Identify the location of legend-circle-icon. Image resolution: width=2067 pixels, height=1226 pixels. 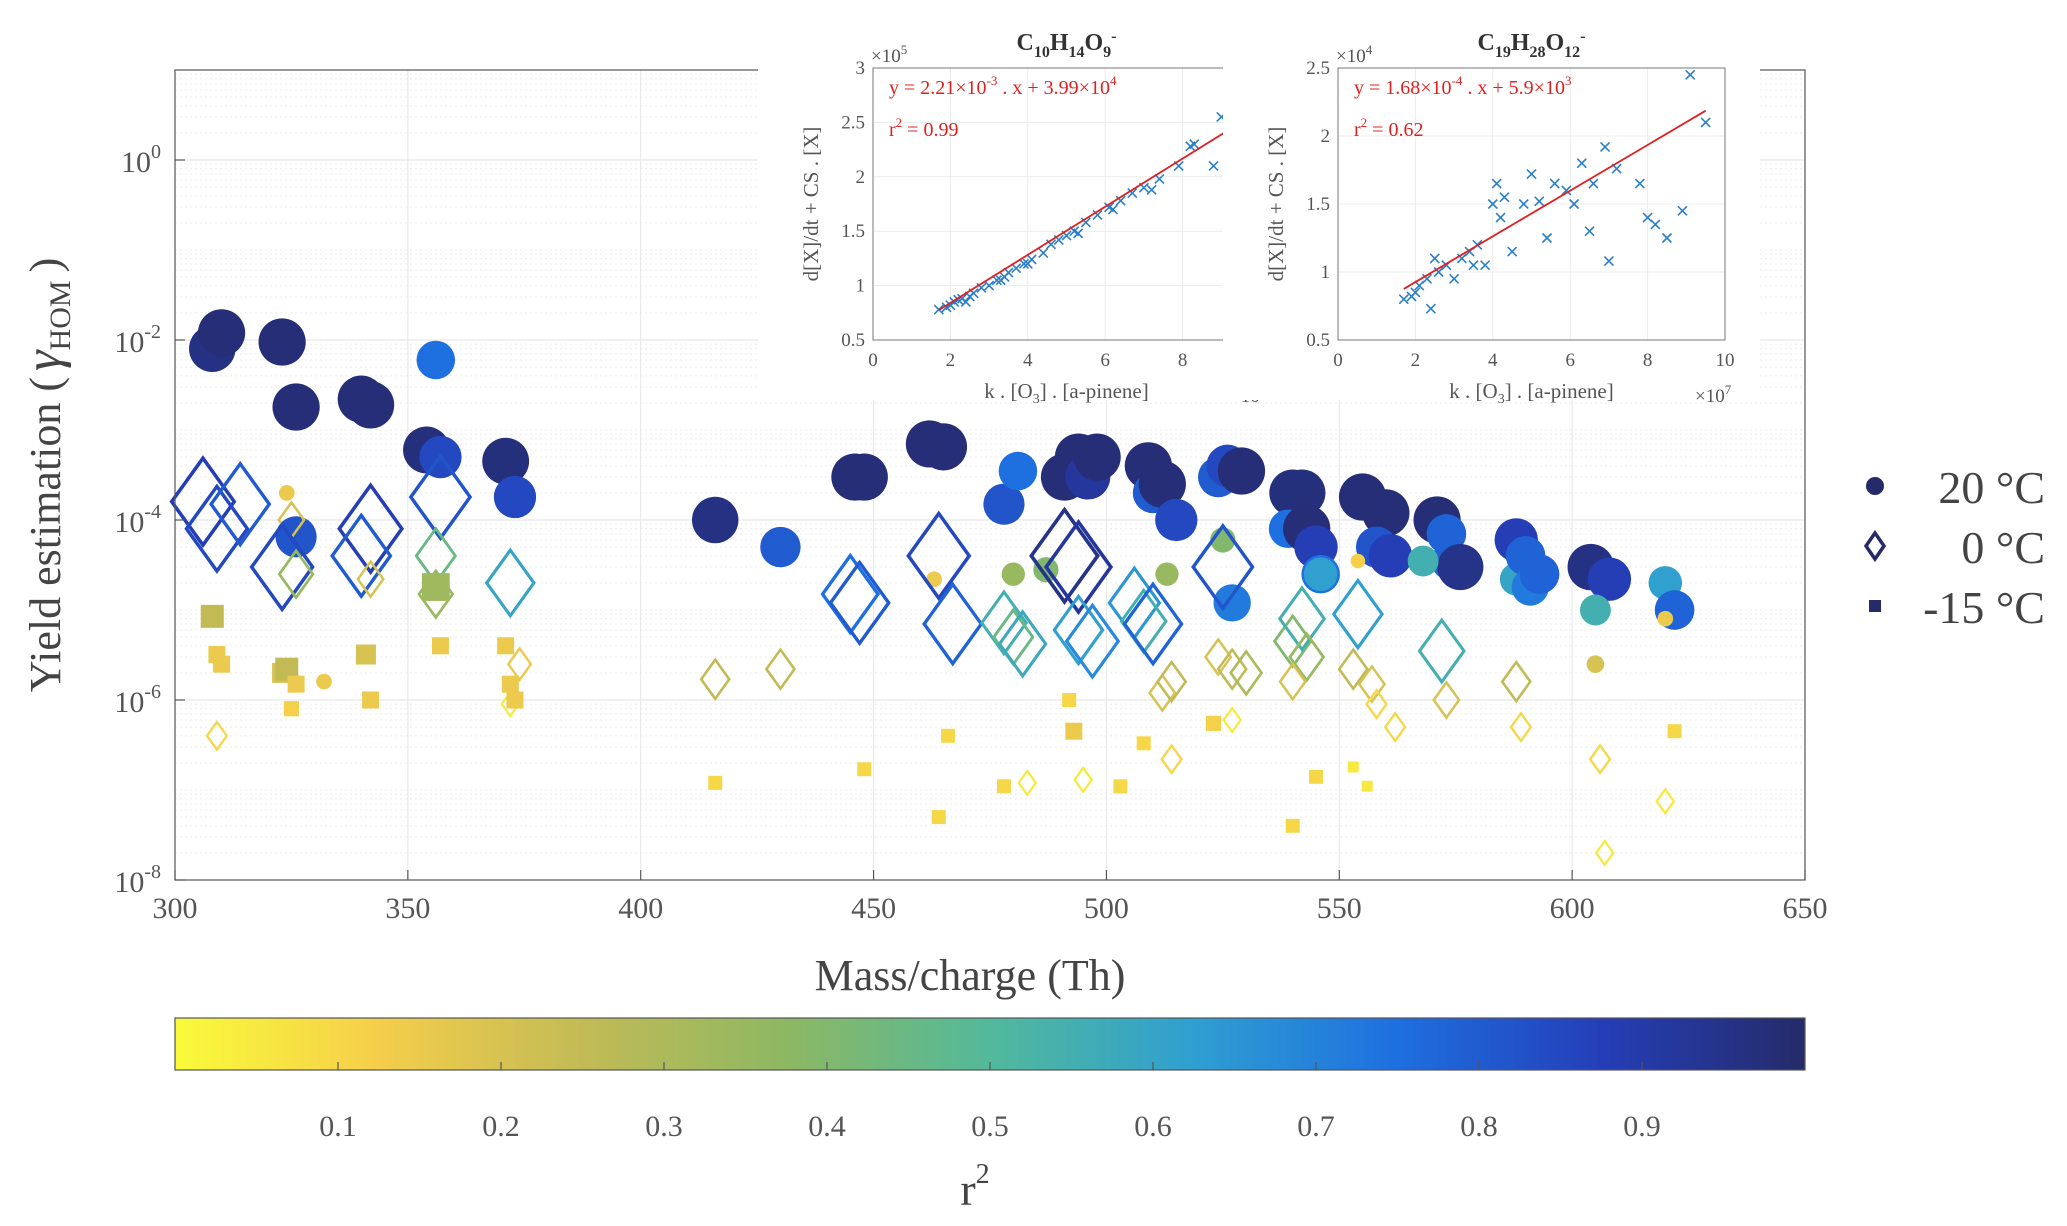
(1875, 486).